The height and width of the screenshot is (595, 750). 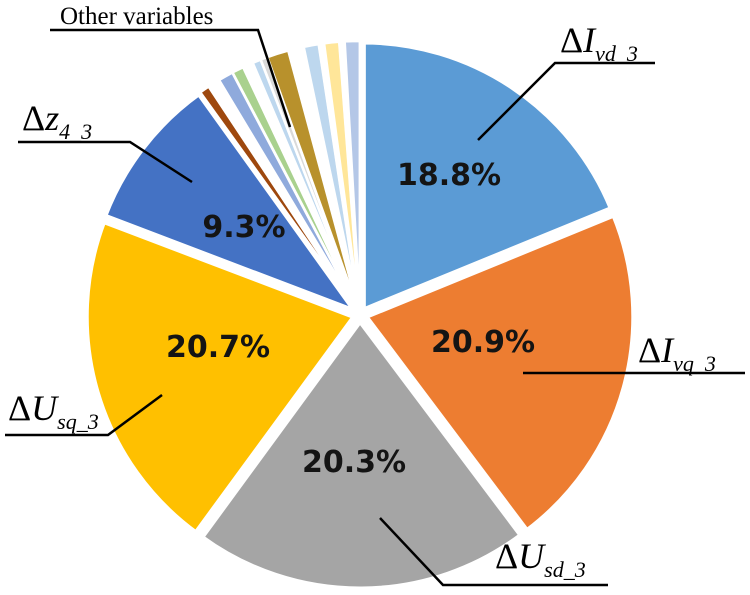 I want to click on leader-line-usq, so click(x=84, y=415).